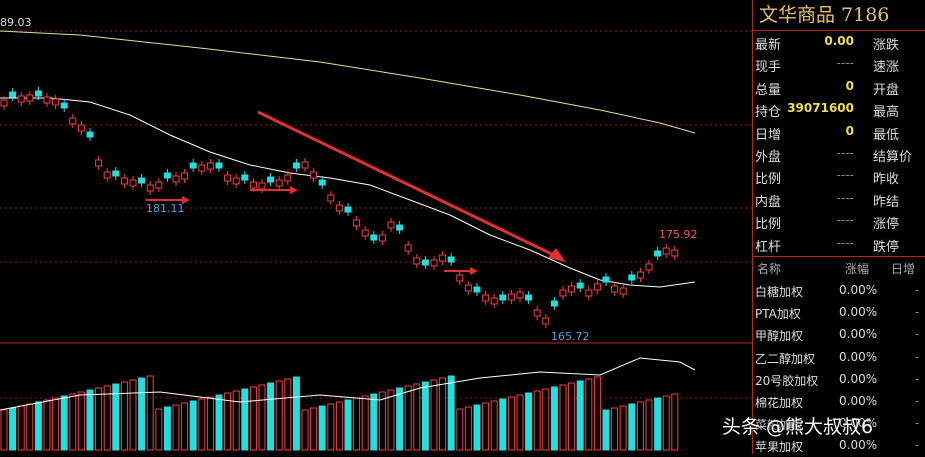  I want to click on list-item: 20号胶加权 0.00% -, so click(839, 380).